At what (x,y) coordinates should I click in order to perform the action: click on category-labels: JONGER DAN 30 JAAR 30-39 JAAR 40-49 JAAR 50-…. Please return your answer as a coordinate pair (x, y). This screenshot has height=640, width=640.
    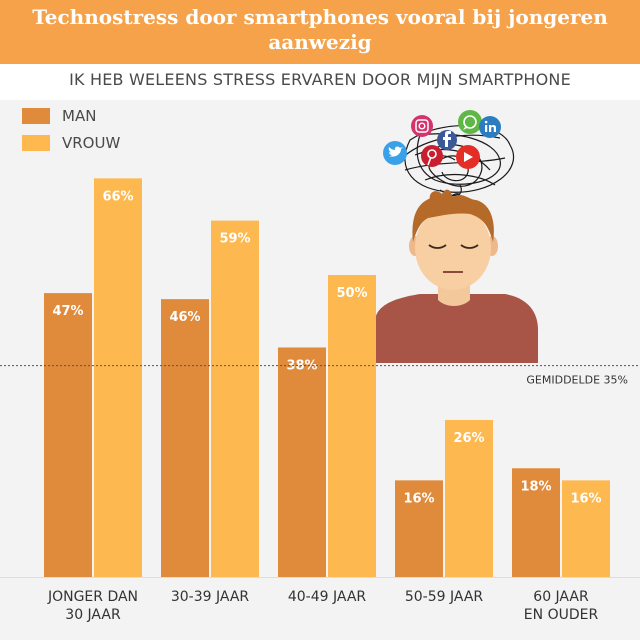
    Looking at the image, I should click on (323, 606).